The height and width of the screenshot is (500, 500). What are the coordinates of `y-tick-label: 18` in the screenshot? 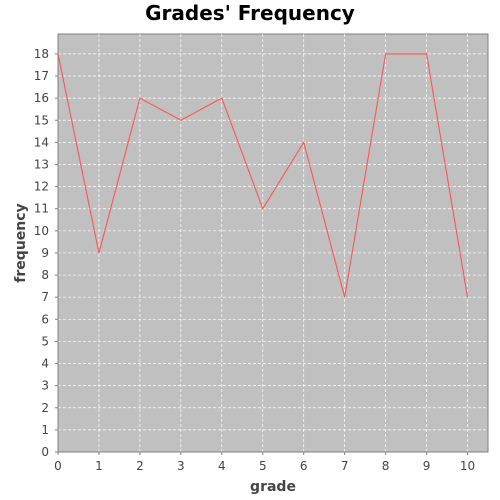 It's located at (41, 54).